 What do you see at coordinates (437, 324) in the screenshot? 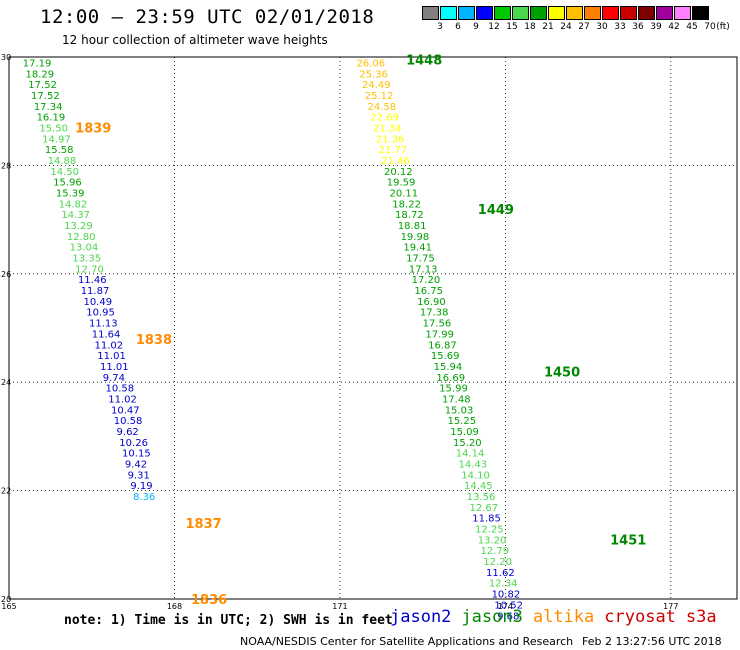
I see `swh-value-label: 17.56` at bounding box center [437, 324].